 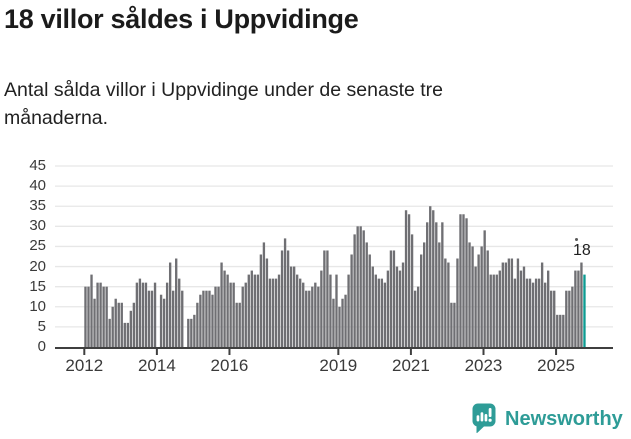 I want to click on page-title: 18 villor såldes i Uppvidinge, so click(x=181, y=19).